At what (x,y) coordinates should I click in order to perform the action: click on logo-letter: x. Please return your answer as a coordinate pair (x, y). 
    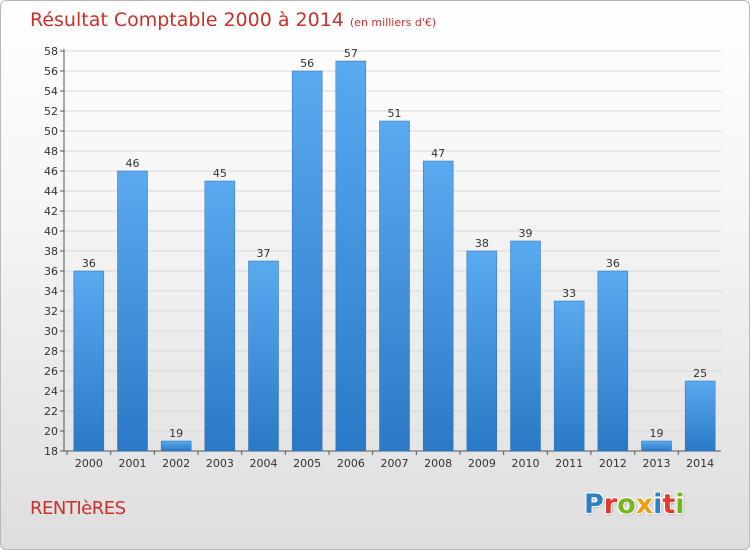
    Looking at the image, I should click on (644, 504).